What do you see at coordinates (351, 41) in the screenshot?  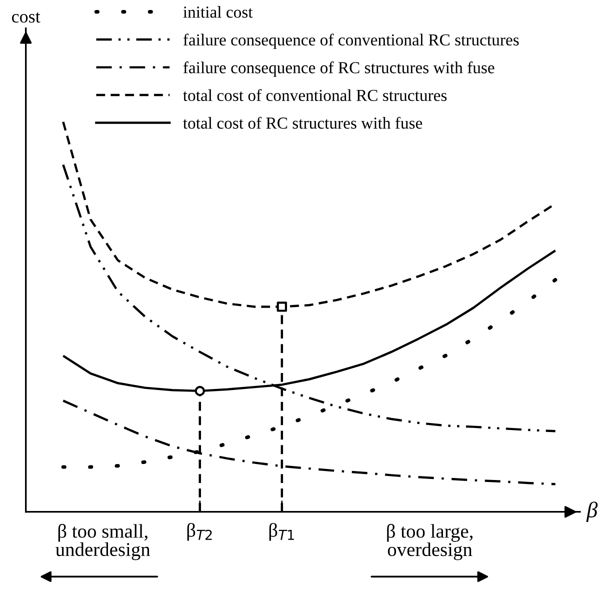 I see `legend-label: failure consequence of conventional RC structures` at bounding box center [351, 41].